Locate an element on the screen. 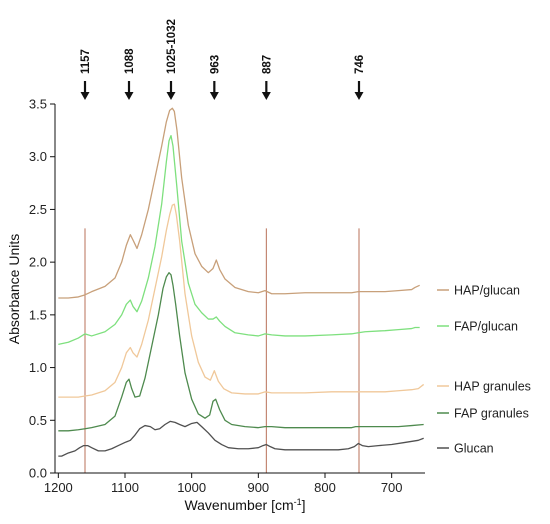 The height and width of the screenshot is (524, 550). annotation-label: 746 is located at coordinates (360, 64).